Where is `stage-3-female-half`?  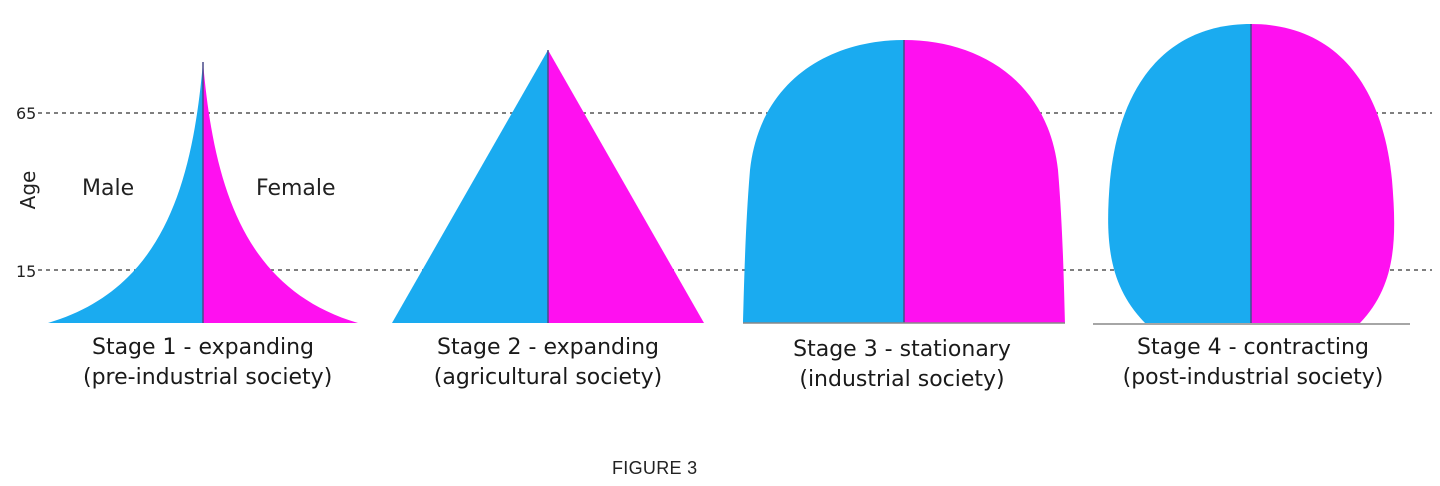 stage-3-female-half is located at coordinates (984, 181).